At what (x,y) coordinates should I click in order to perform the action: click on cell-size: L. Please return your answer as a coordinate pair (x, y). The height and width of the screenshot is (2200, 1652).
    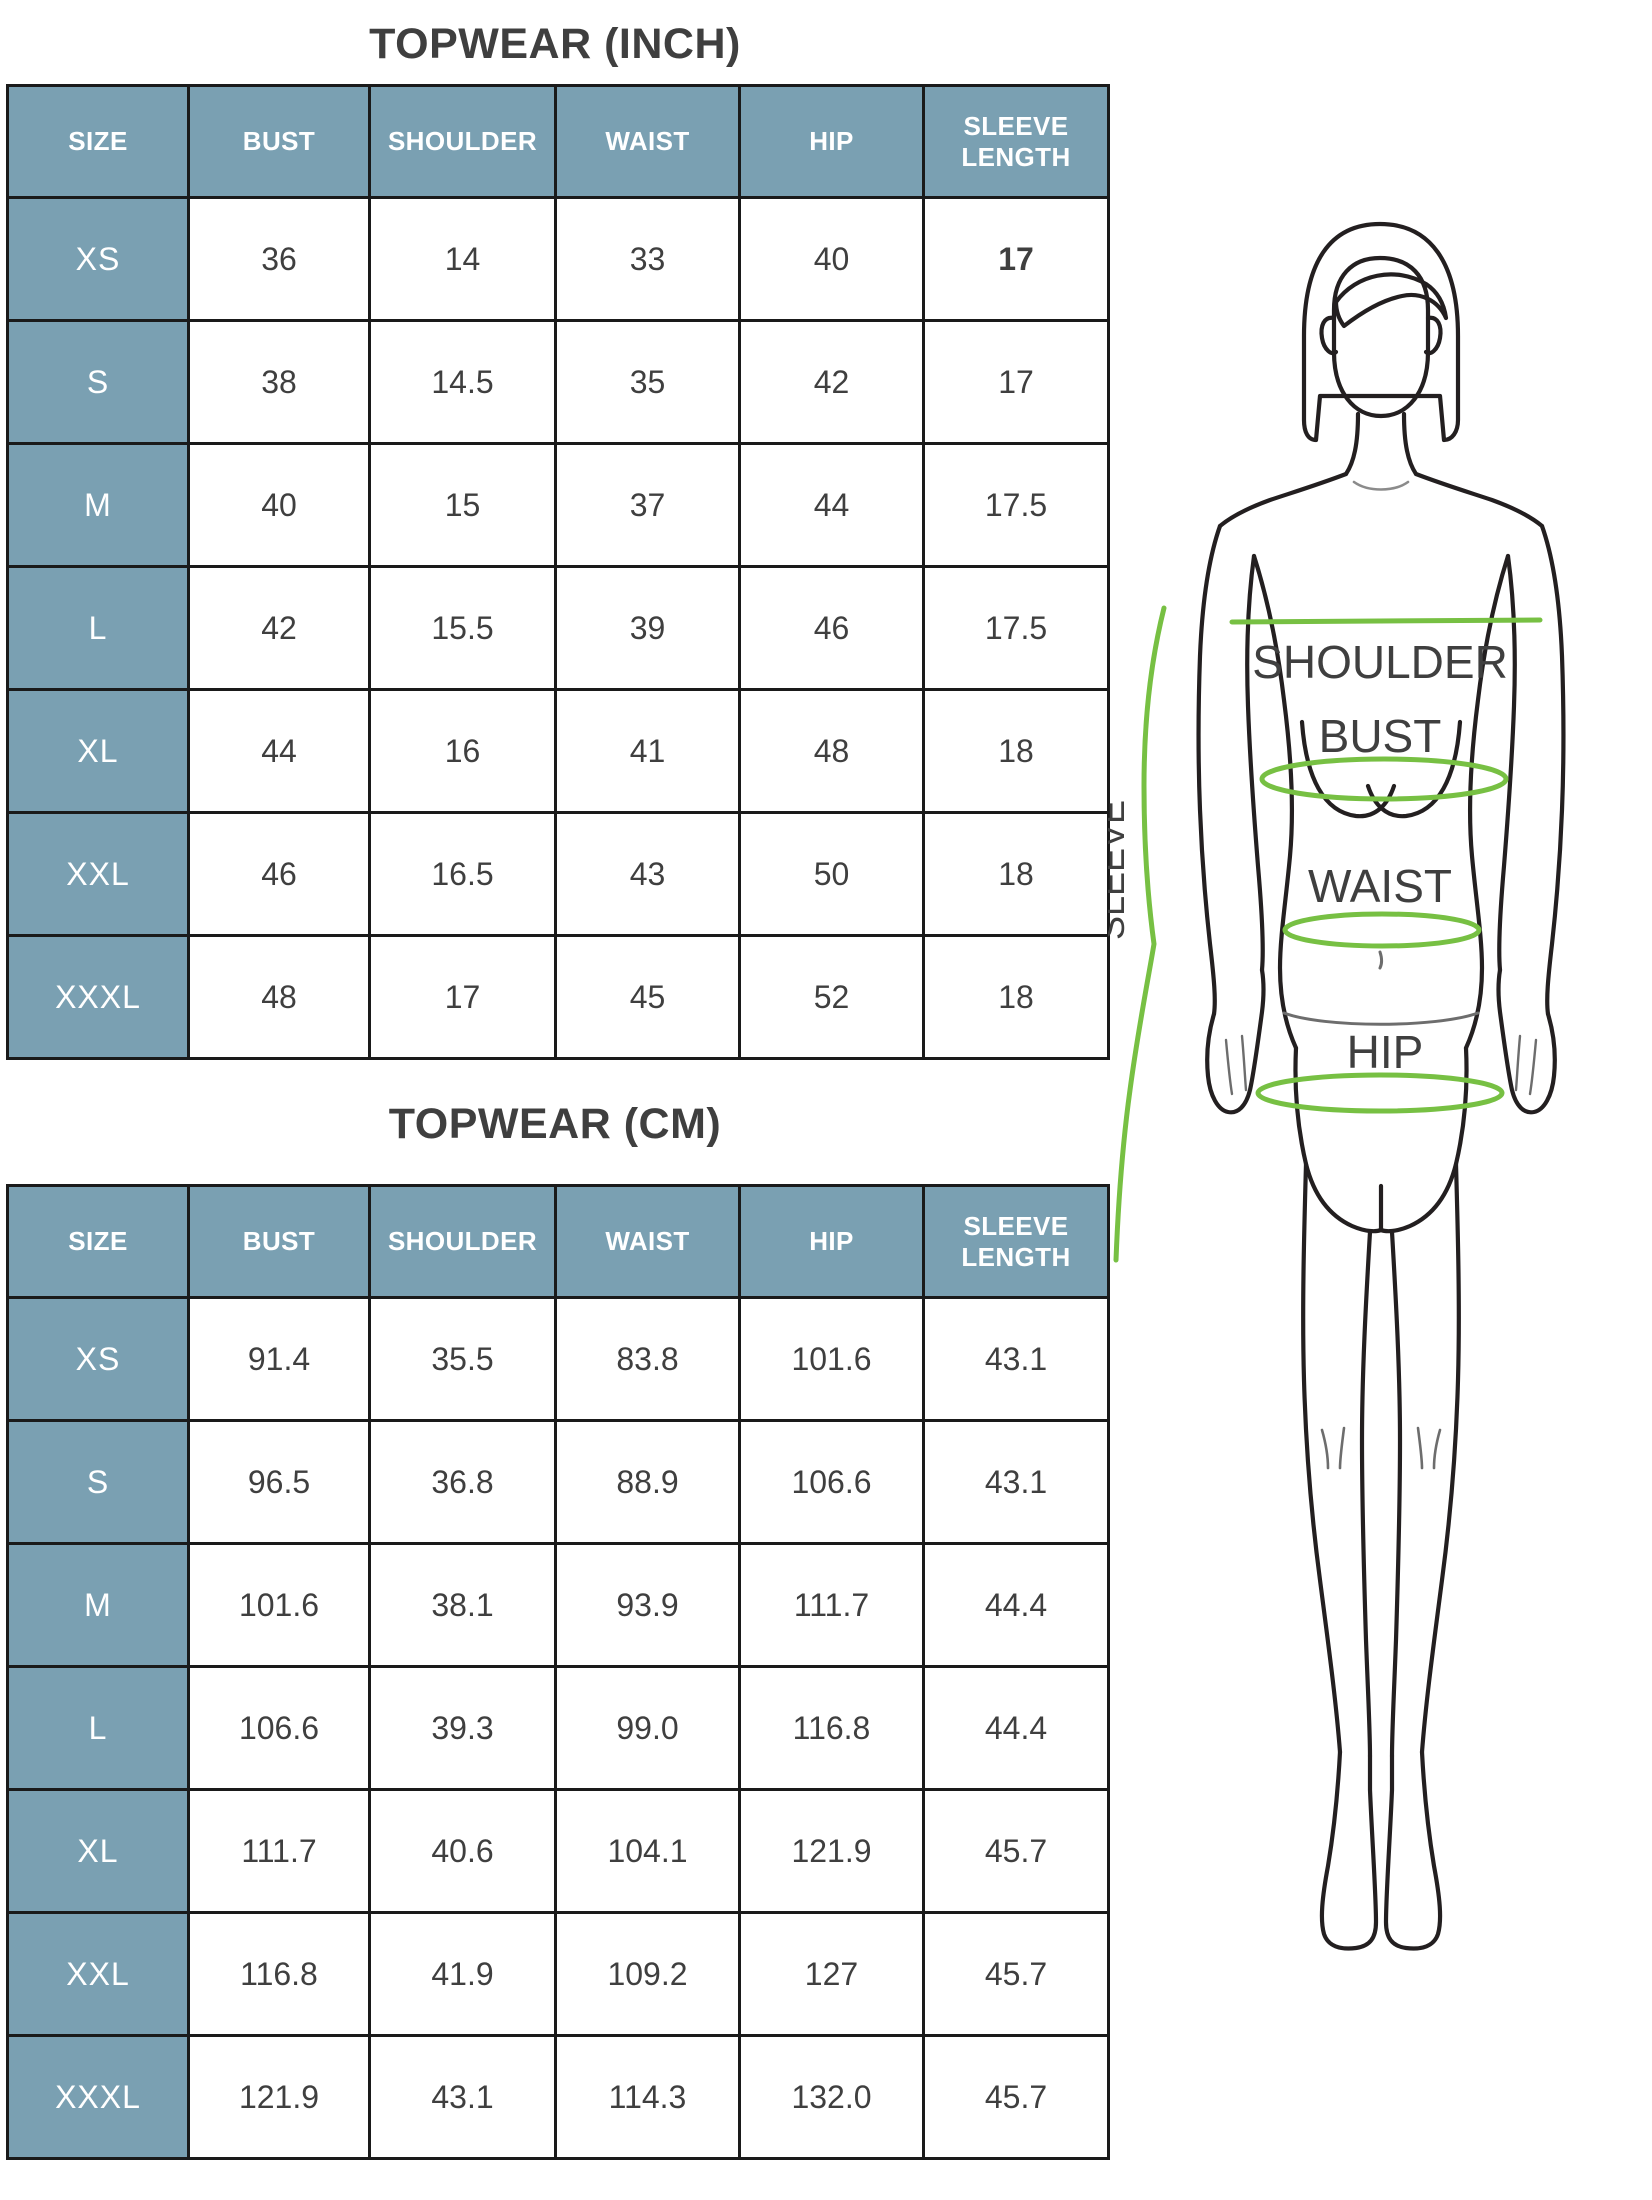
    Looking at the image, I should click on (98, 1728).